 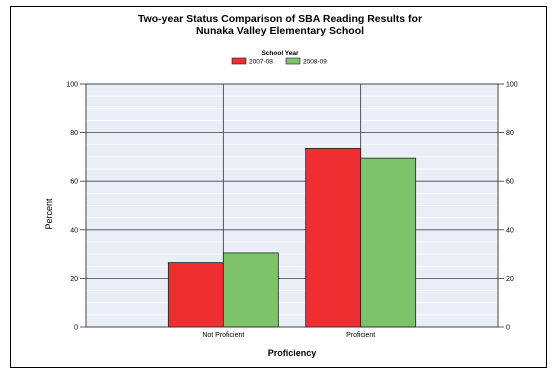 What do you see at coordinates (74, 230) in the screenshot?
I see `y-tick-label-left: 40` at bounding box center [74, 230].